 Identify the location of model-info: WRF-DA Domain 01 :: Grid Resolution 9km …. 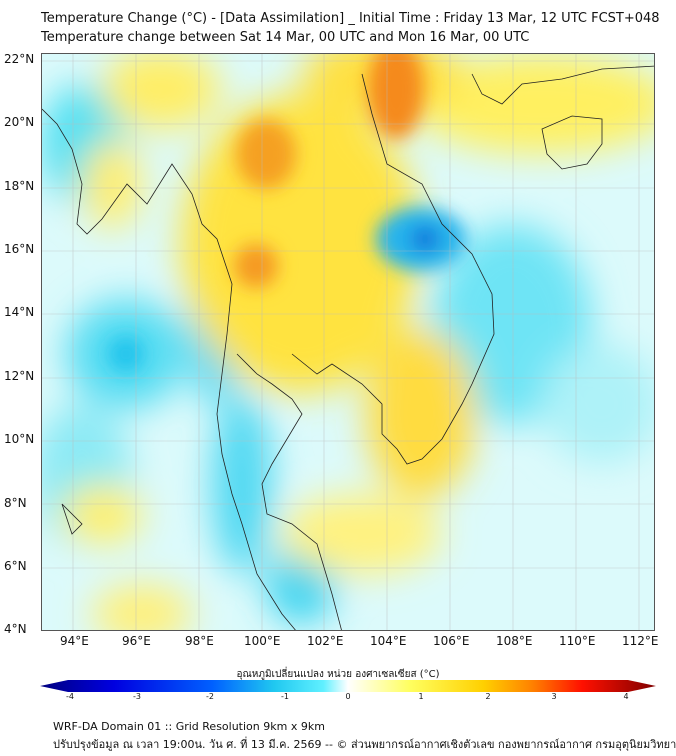
(189, 726).